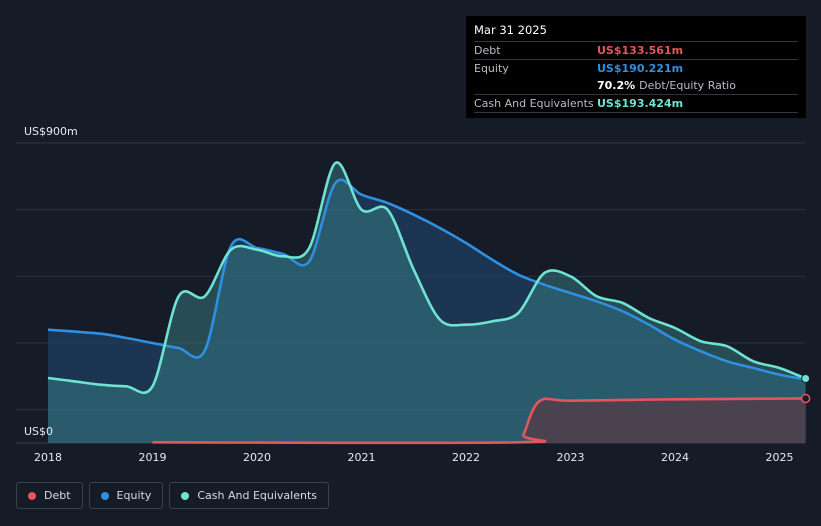  What do you see at coordinates (780, 457) in the screenshot?
I see `x-tick-label: 2025` at bounding box center [780, 457].